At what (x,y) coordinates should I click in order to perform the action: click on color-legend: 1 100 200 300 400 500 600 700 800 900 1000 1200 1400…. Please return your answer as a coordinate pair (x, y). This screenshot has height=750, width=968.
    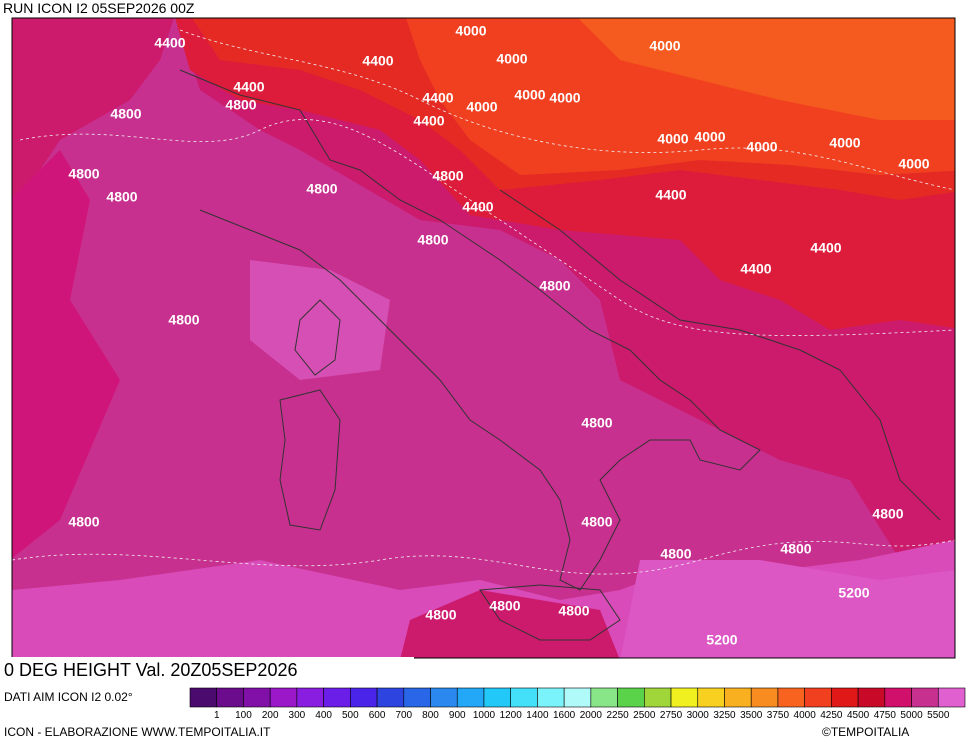
    Looking at the image, I should click on (577, 704).